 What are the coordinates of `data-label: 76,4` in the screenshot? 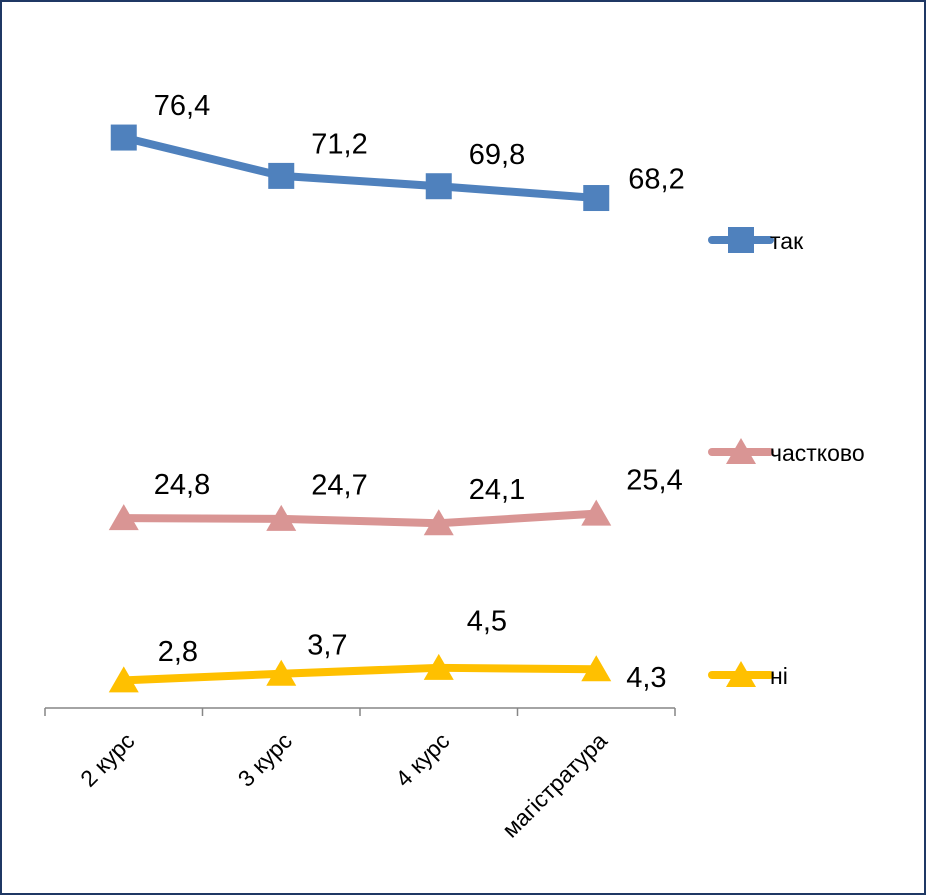 It's located at (182, 106).